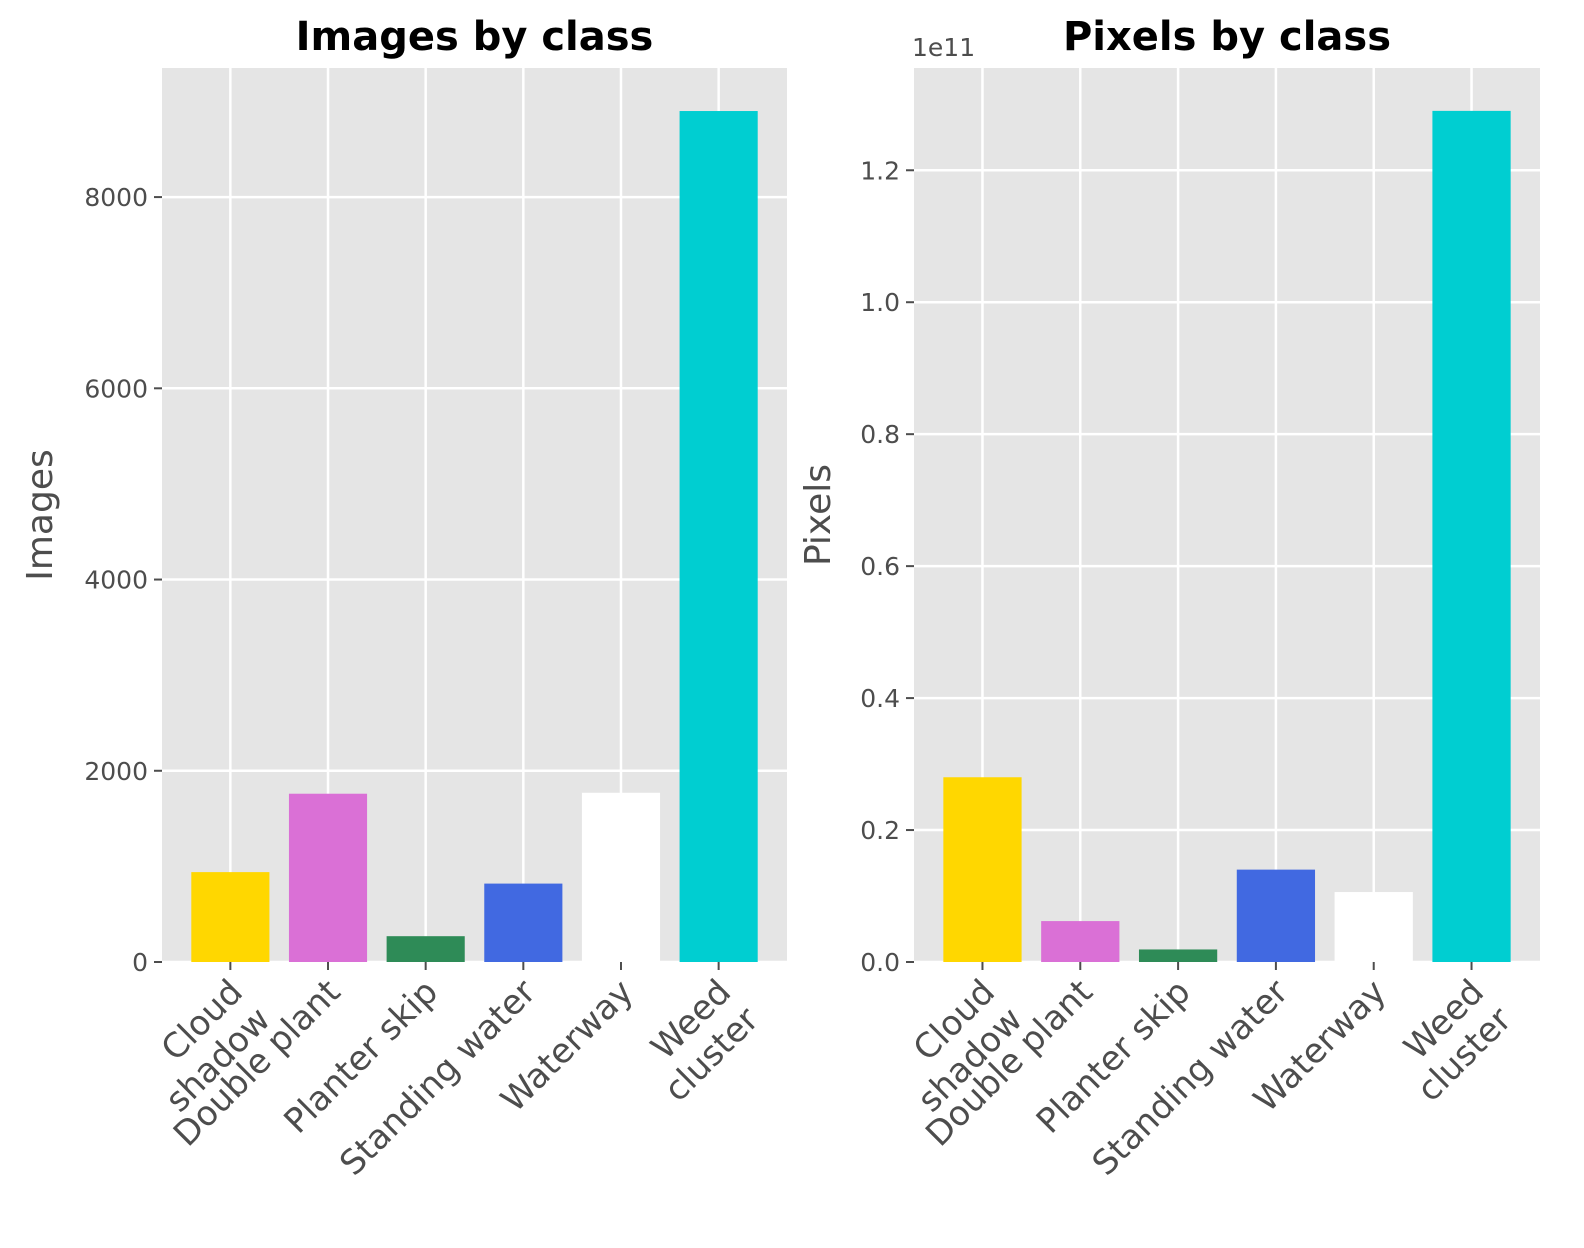 The height and width of the screenshot is (1248, 1584). Describe the element at coordinates (880, 302) in the screenshot. I see `y-tick-label: 1.0` at that location.